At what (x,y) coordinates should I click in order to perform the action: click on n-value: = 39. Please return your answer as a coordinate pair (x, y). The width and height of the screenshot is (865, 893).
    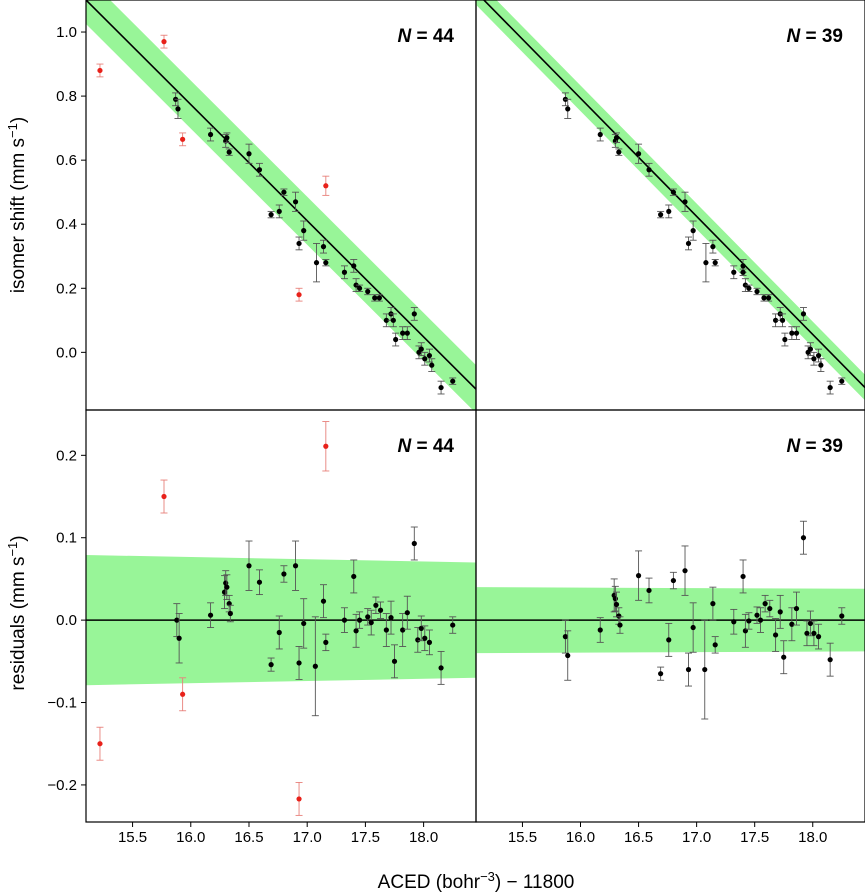
    Looking at the image, I should click on (821, 446).